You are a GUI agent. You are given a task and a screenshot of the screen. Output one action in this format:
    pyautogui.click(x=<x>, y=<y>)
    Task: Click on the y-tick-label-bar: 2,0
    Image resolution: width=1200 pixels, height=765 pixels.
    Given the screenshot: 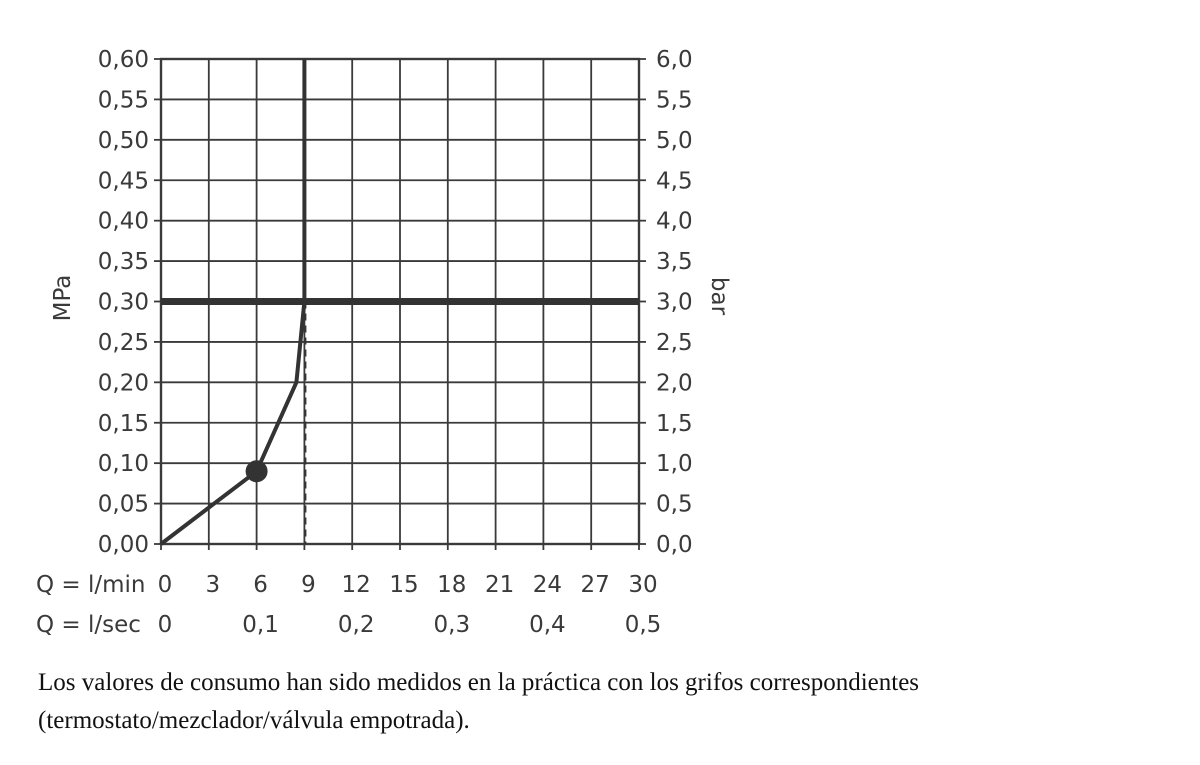 What is the action you would take?
    pyautogui.click(x=674, y=383)
    